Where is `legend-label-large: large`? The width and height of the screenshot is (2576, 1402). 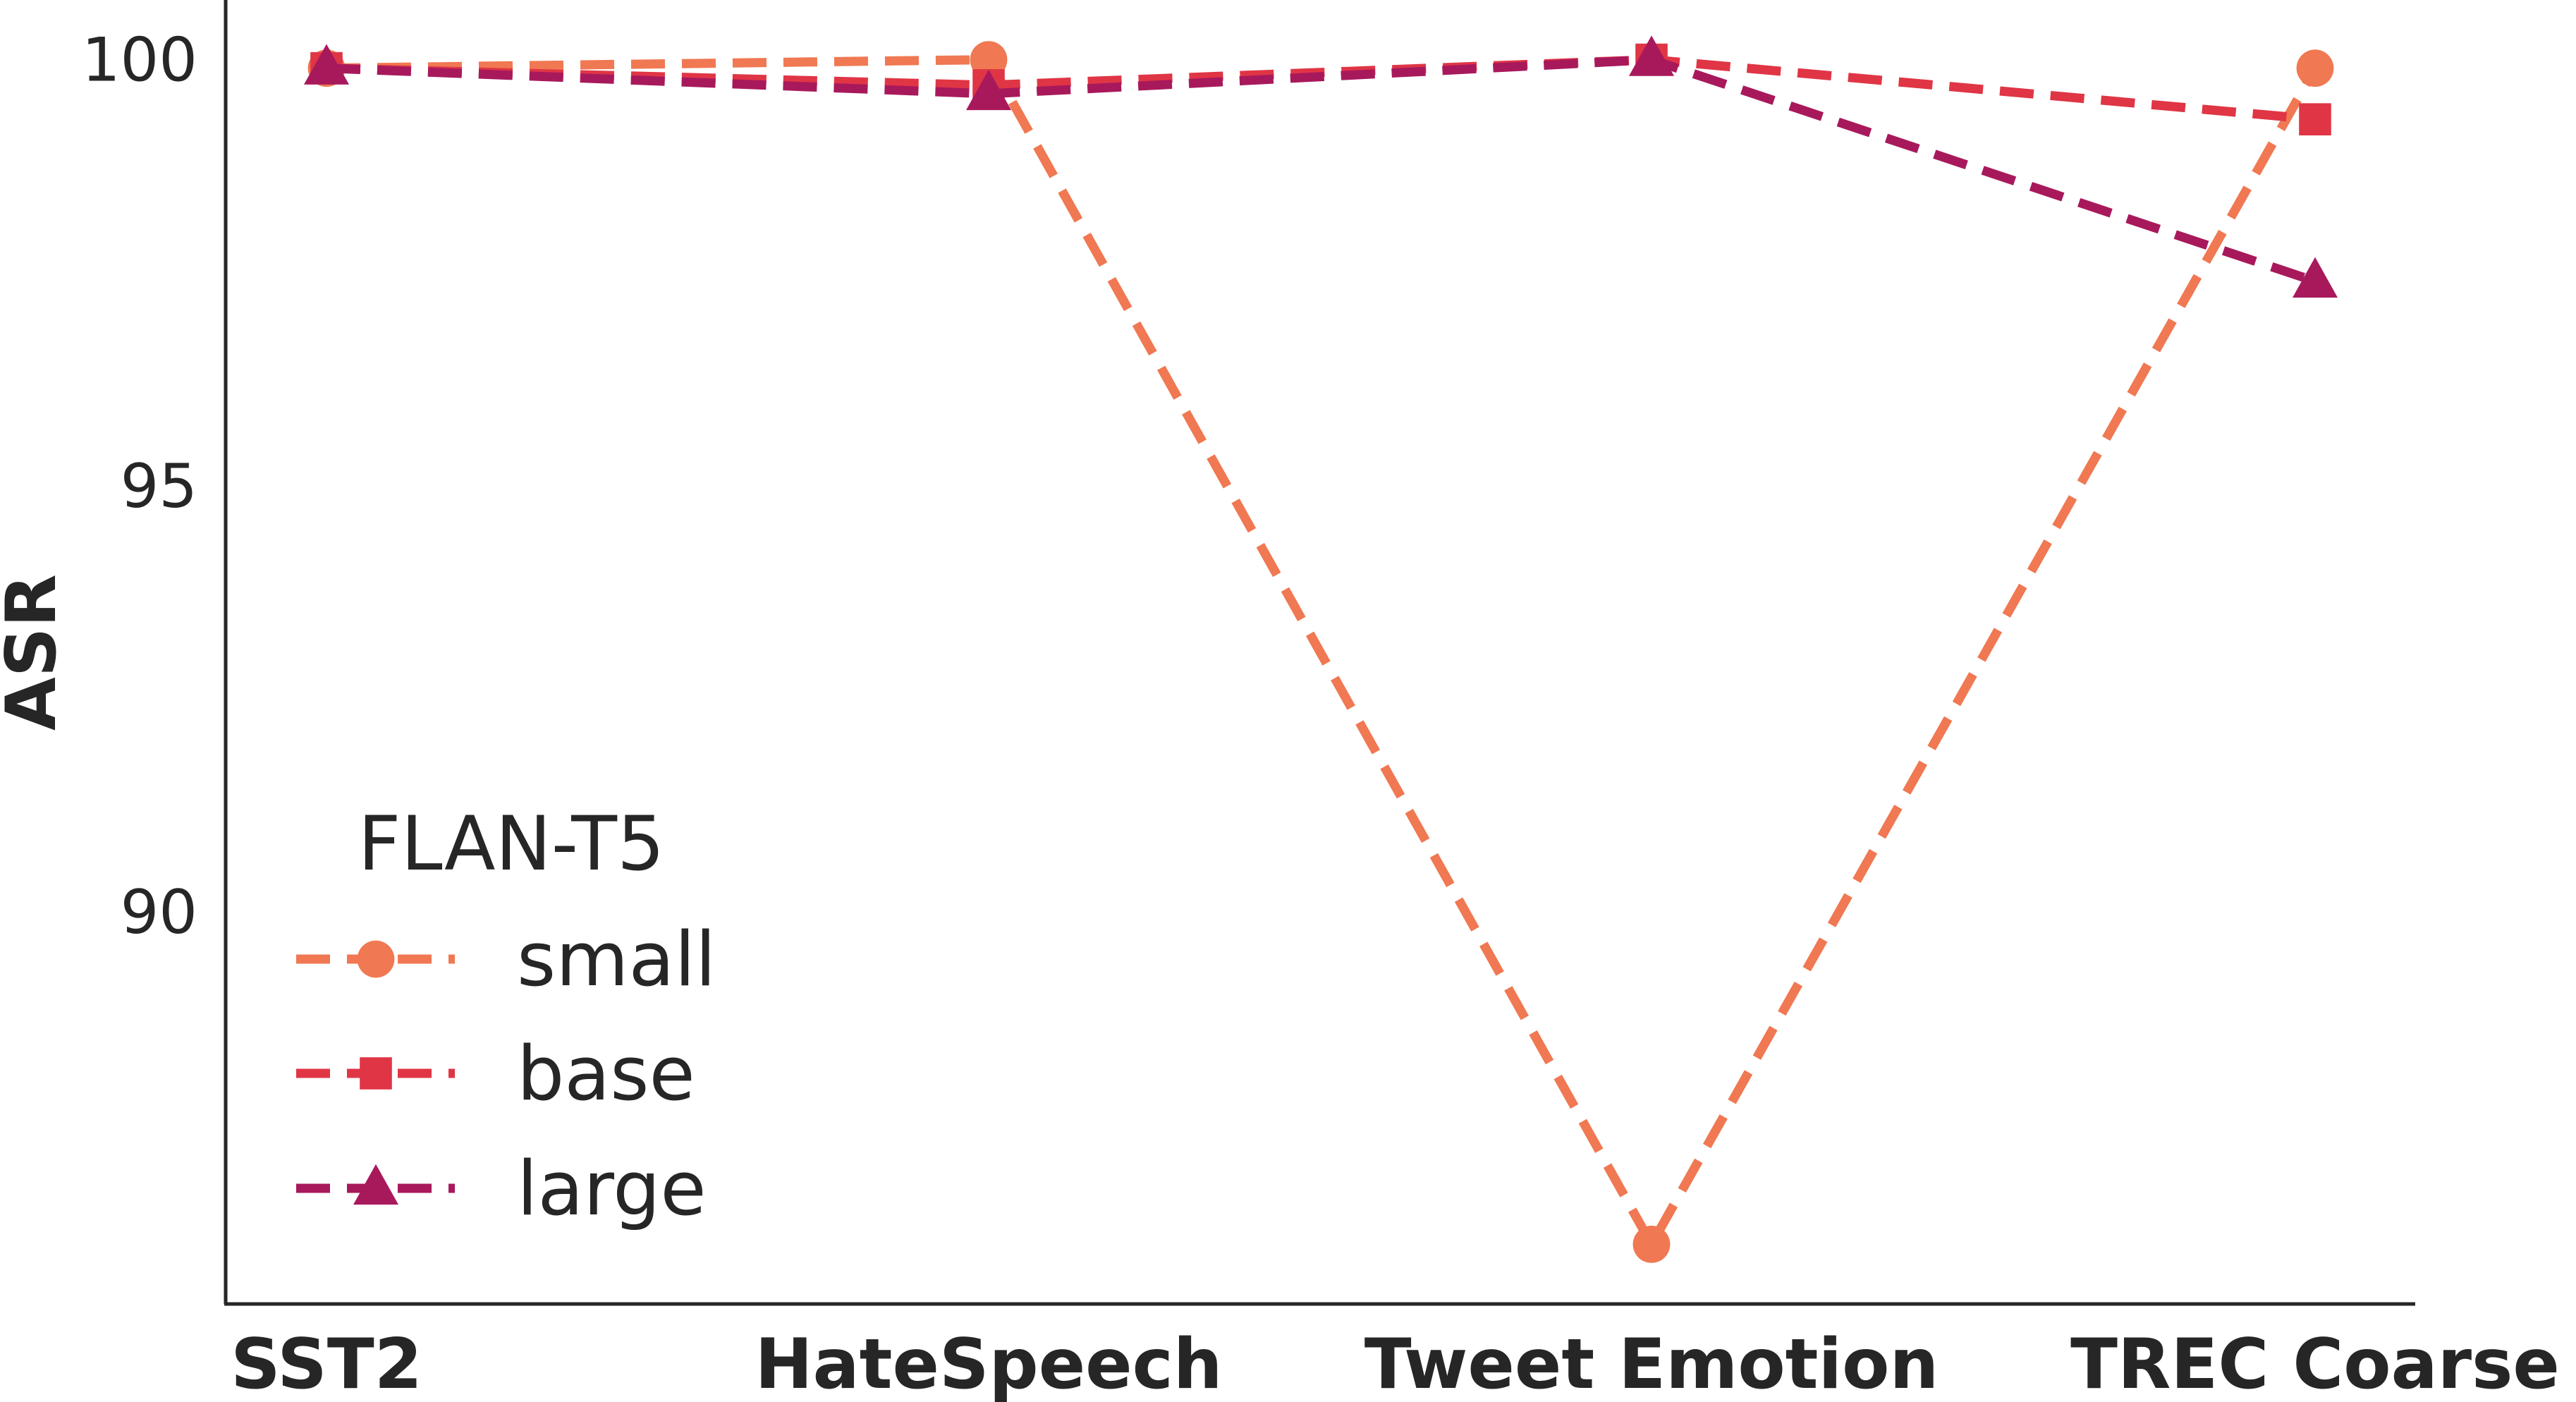
legend-label-large: large is located at coordinates (612, 1188).